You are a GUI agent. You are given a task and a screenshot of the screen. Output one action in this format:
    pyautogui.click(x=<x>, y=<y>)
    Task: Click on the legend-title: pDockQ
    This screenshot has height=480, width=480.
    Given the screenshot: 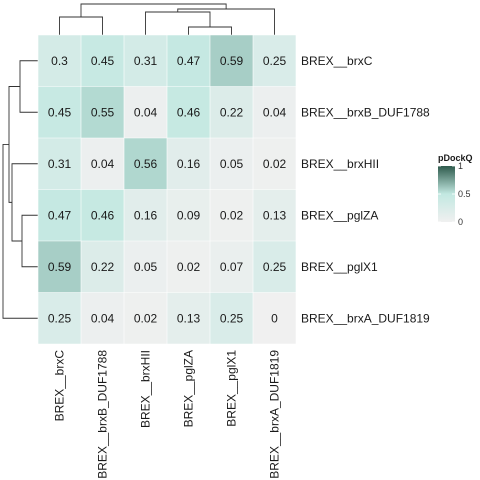 What is the action you would take?
    pyautogui.click(x=455, y=158)
    